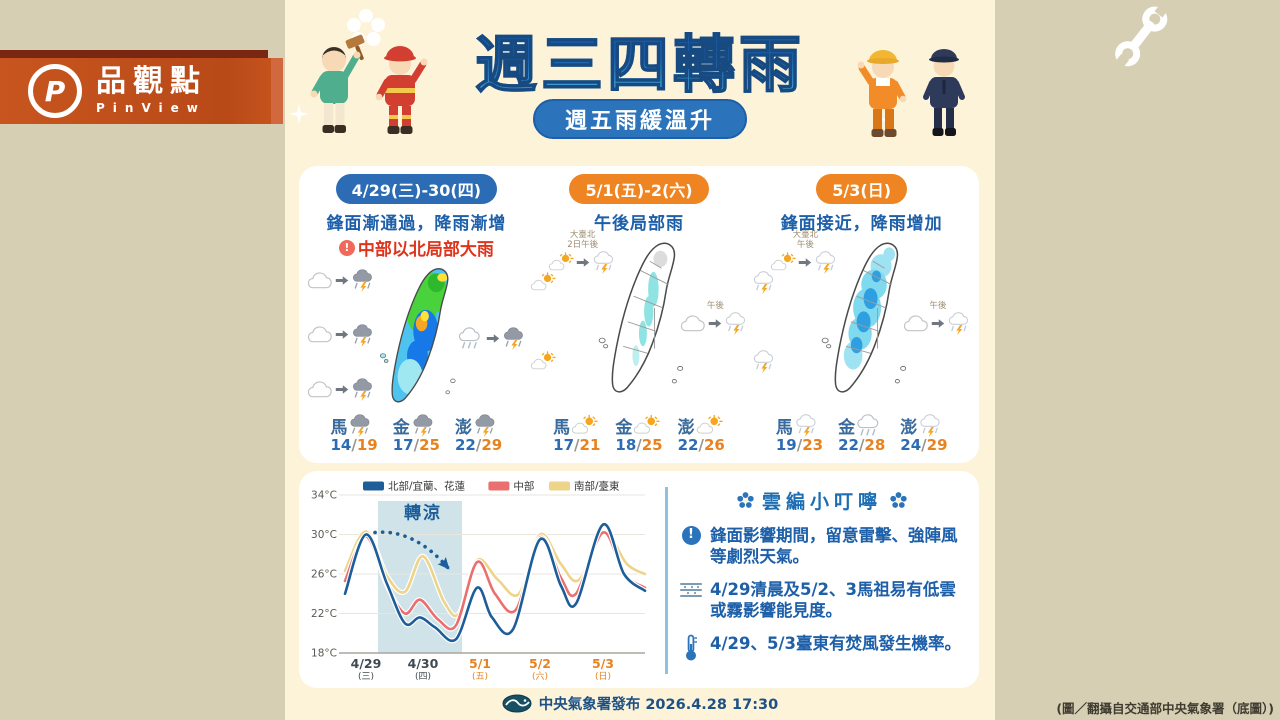 The height and width of the screenshot is (720, 1280). I want to click on legend-label: 北部/宜蘭、花蓮, so click(427, 486).